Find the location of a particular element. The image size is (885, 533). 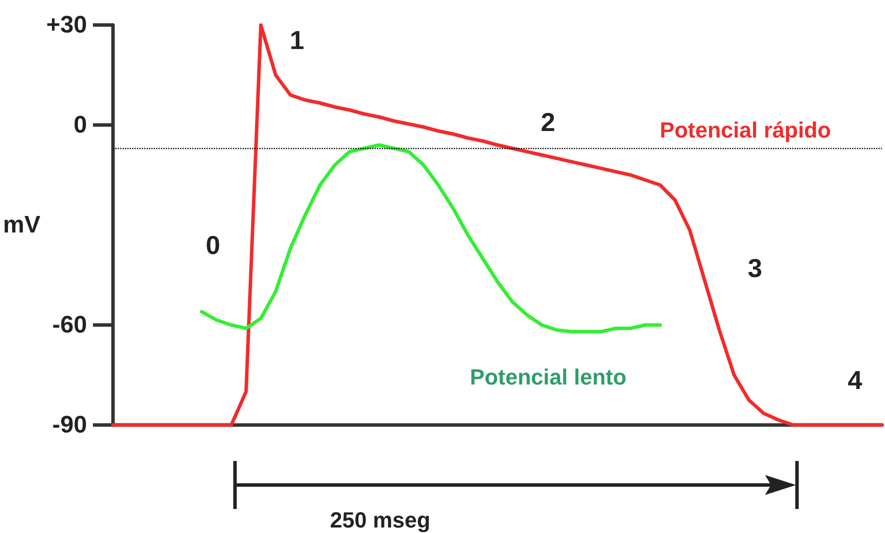

annotation: 0 is located at coordinates (213, 245).